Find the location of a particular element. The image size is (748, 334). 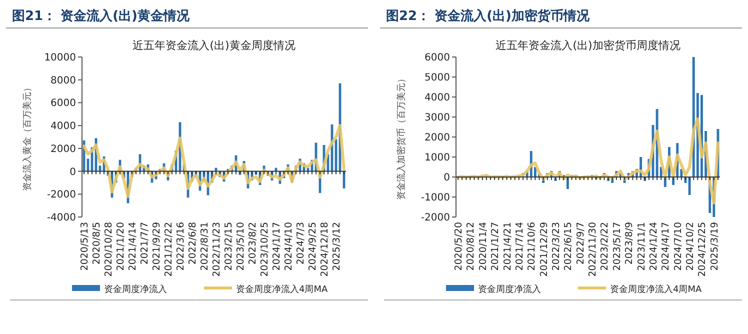

x-tick-label: 2024/1/17 is located at coordinates (277, 246).